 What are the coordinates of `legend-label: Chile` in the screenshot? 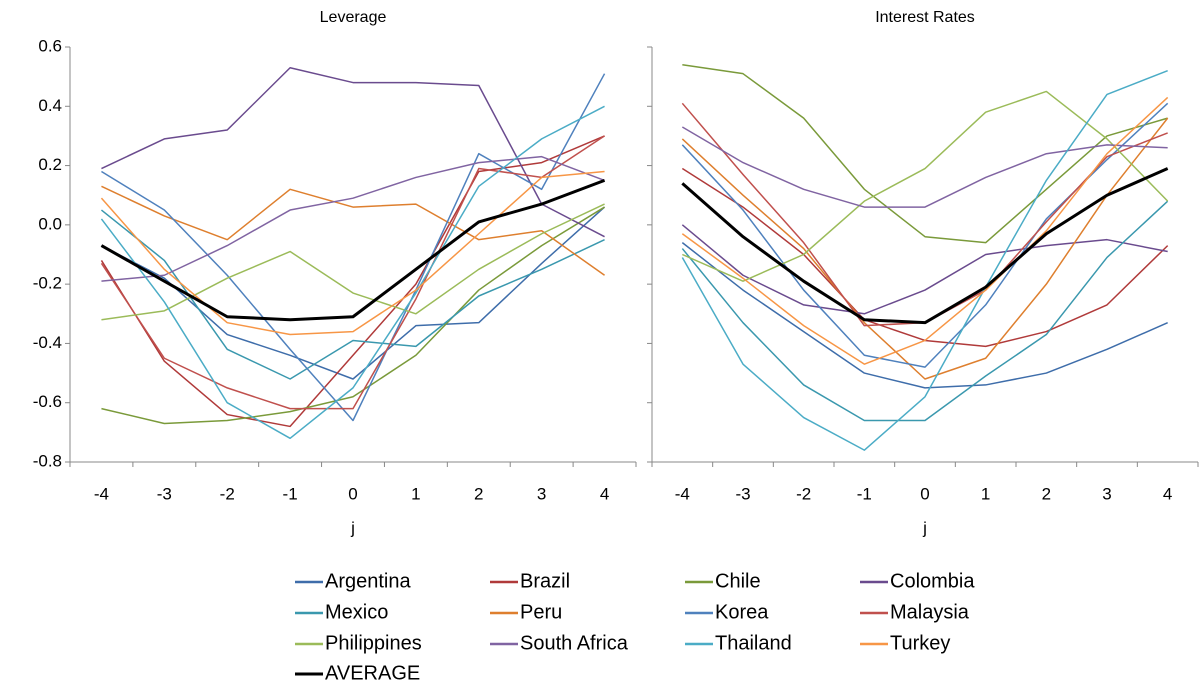 It's located at (738, 581).